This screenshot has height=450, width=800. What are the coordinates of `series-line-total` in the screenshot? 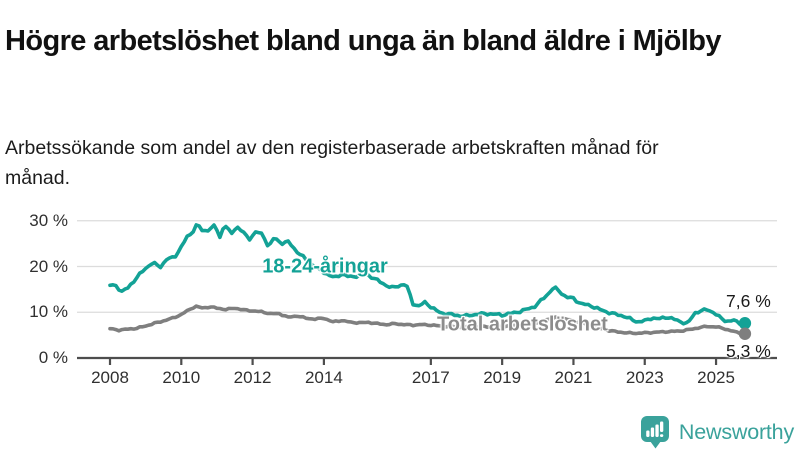 It's located at (427, 320).